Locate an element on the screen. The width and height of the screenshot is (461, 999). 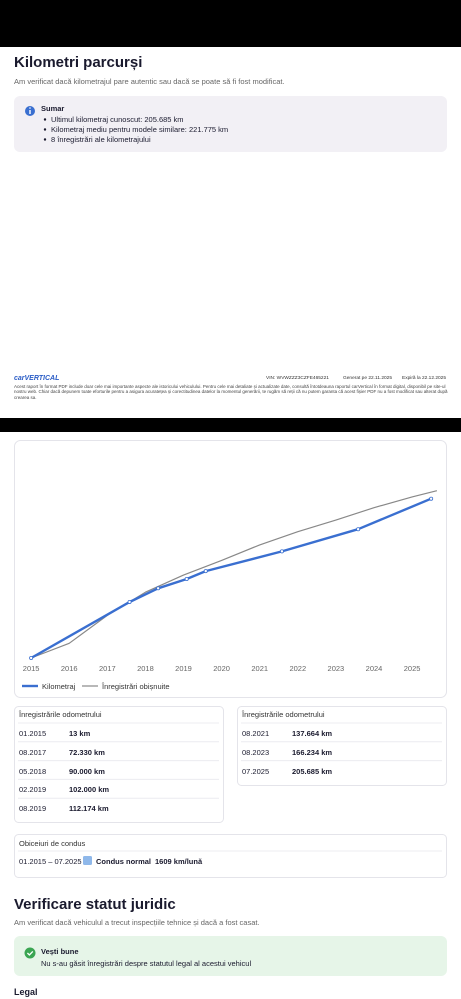
section-title: Legal is located at coordinates (26, 992).